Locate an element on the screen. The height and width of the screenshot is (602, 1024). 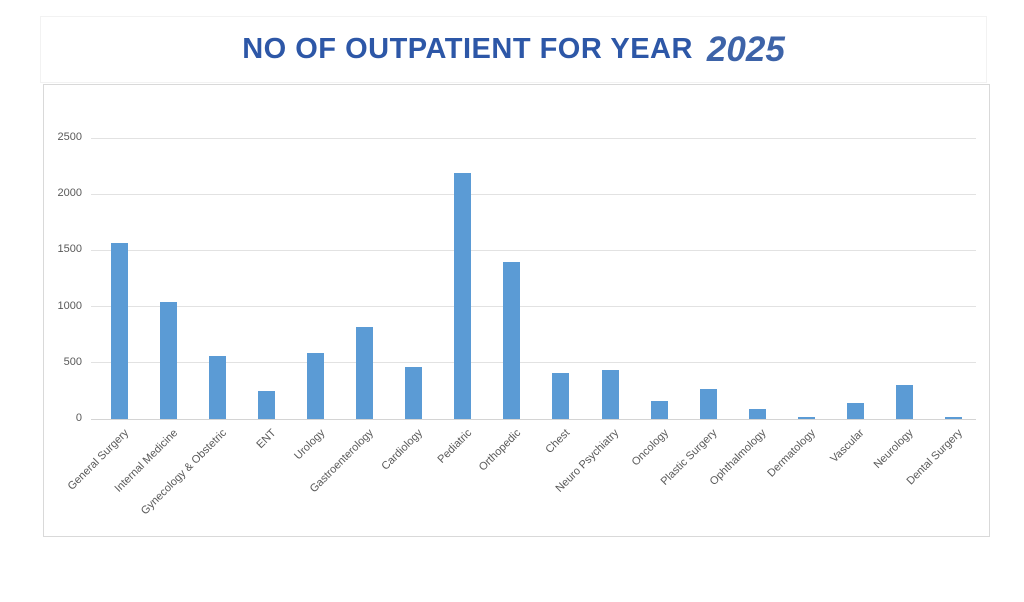
chart-title: NO OF OUTPATIENT FOR YEAR is located at coordinates (467, 49).